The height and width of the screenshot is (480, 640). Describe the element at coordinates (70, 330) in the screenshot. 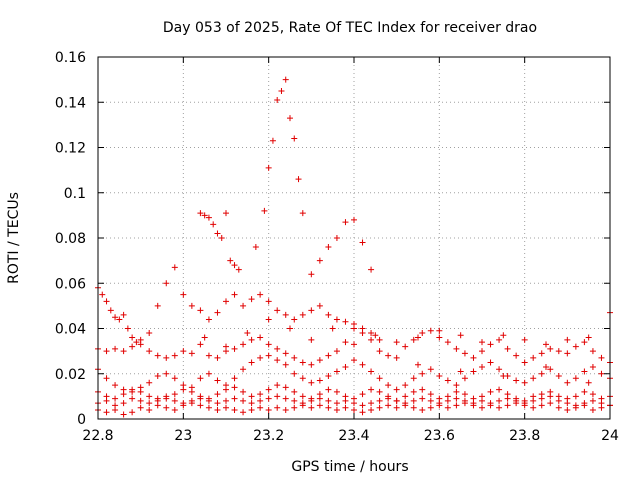

I see `y-tick-label: 0.04` at that location.